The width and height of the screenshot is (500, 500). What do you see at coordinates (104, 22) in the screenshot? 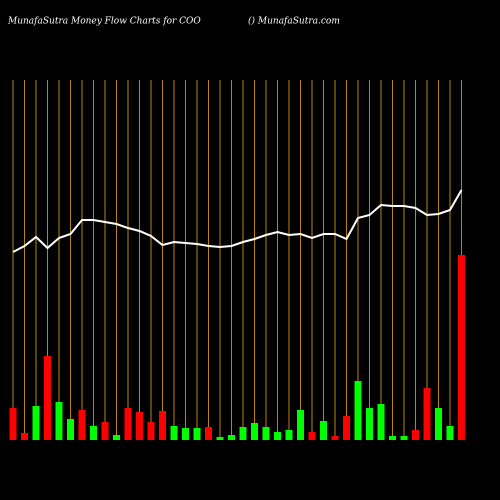
I see `chart-title: MunafaSutra Money Flow Charts for COO` at bounding box center [104, 22].